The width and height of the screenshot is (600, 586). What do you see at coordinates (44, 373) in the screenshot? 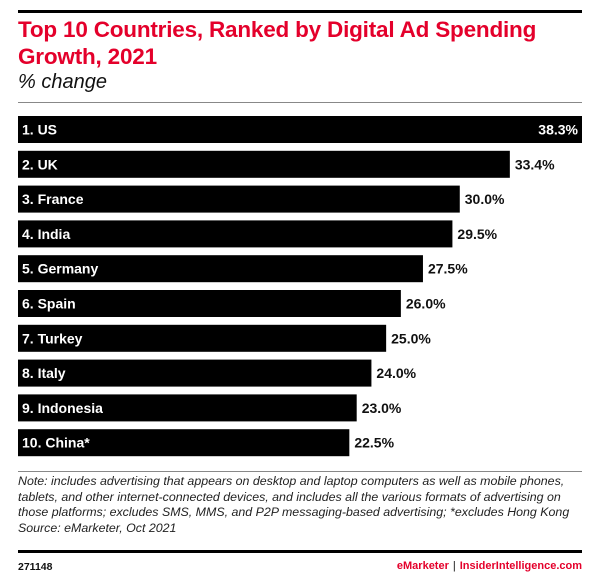
I see `category-label: 8. Italy` at bounding box center [44, 373].